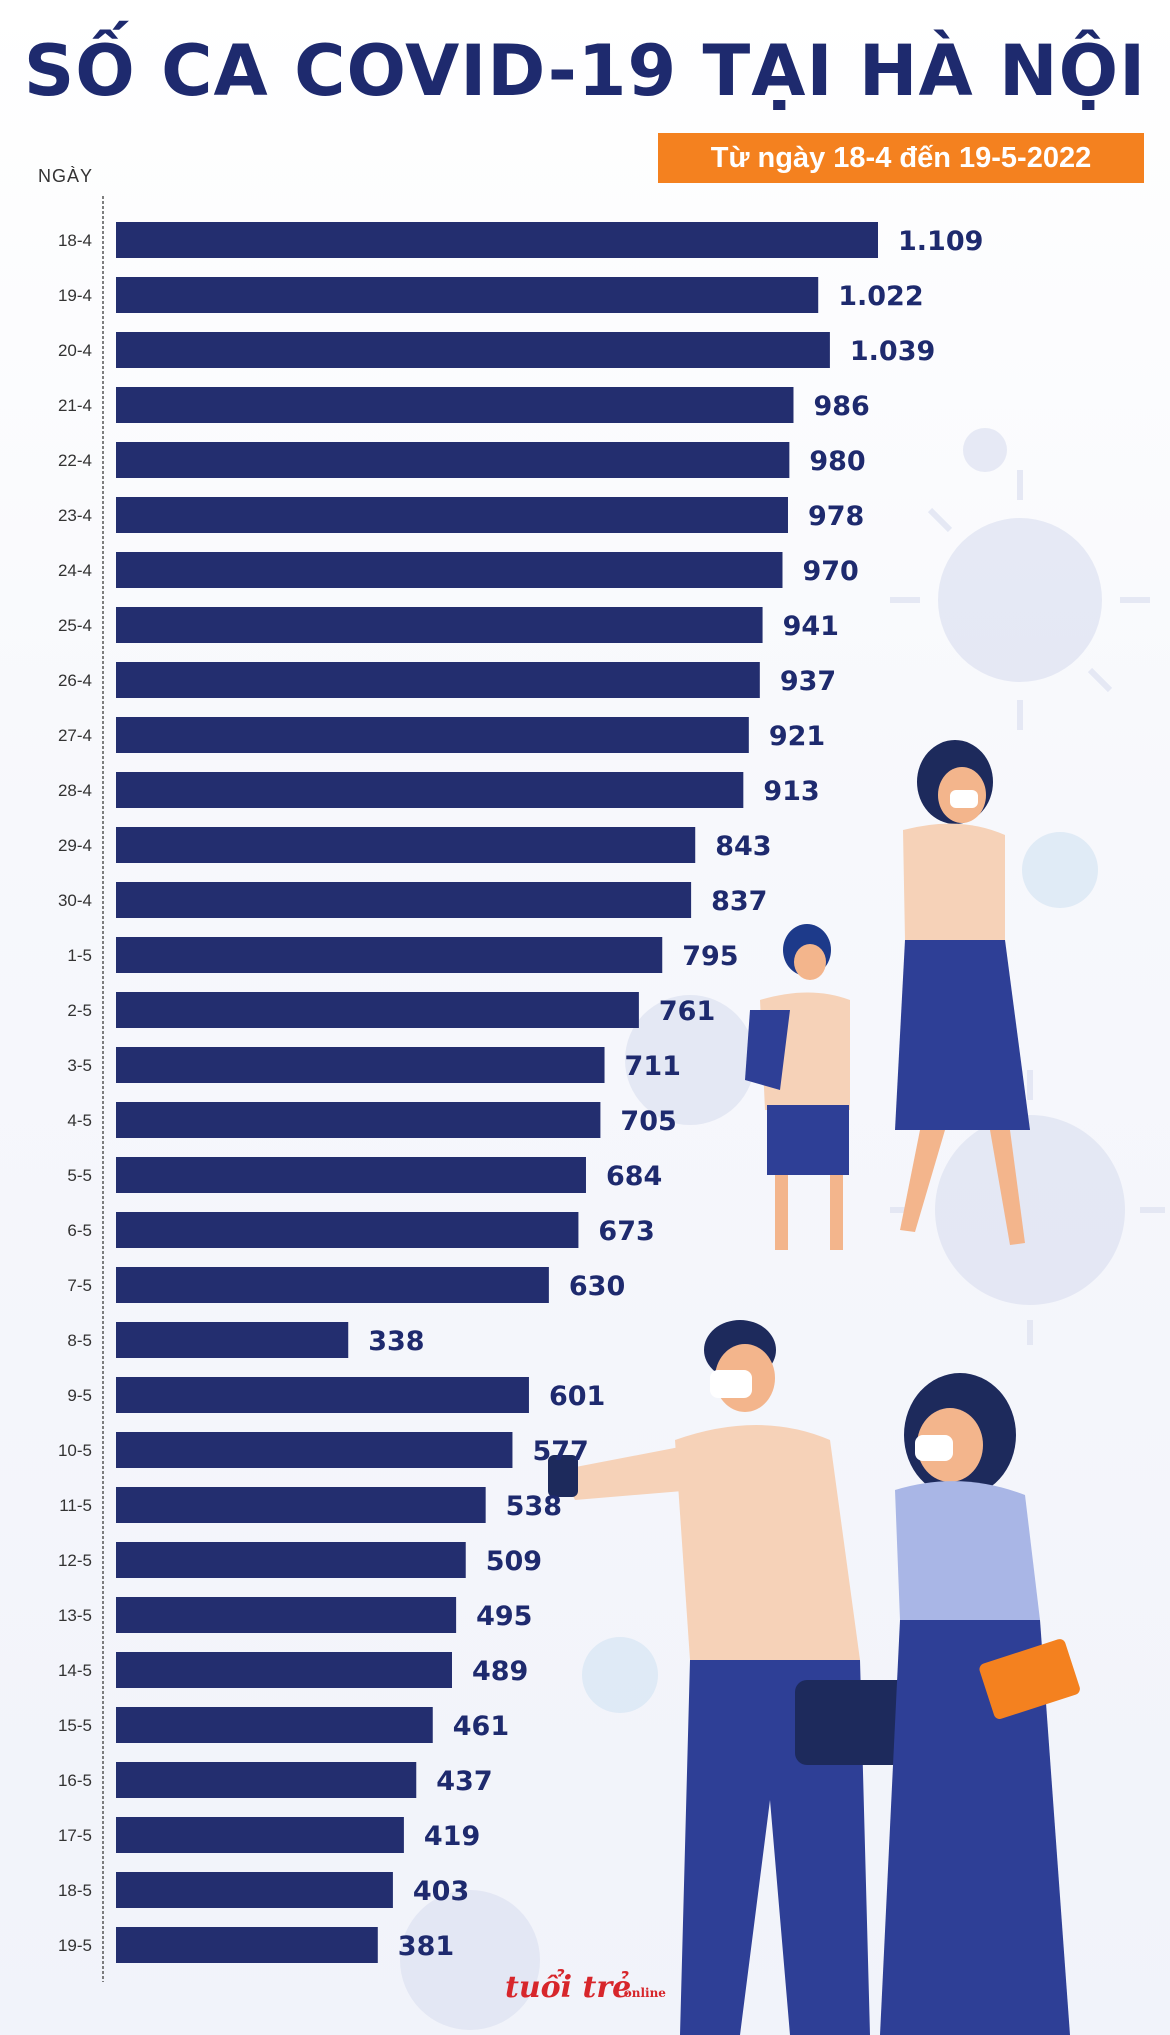  Describe the element at coordinates (830, 571) in the screenshot. I see `data-label-24-4: 970` at that location.